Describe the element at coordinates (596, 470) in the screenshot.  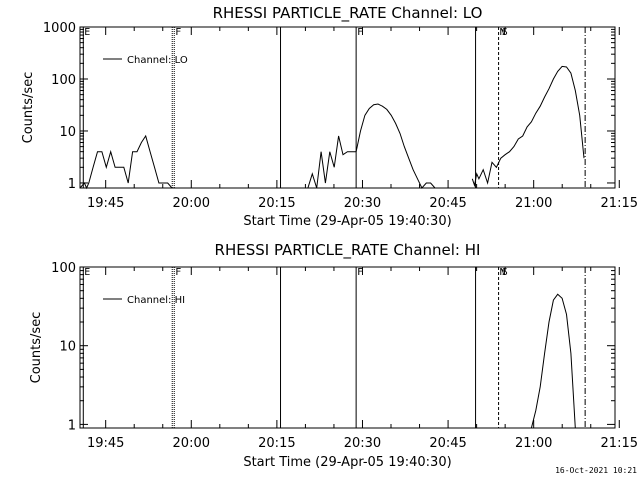
I see `footer-timestamp: 16-Oct-2021 10:21` at that location.